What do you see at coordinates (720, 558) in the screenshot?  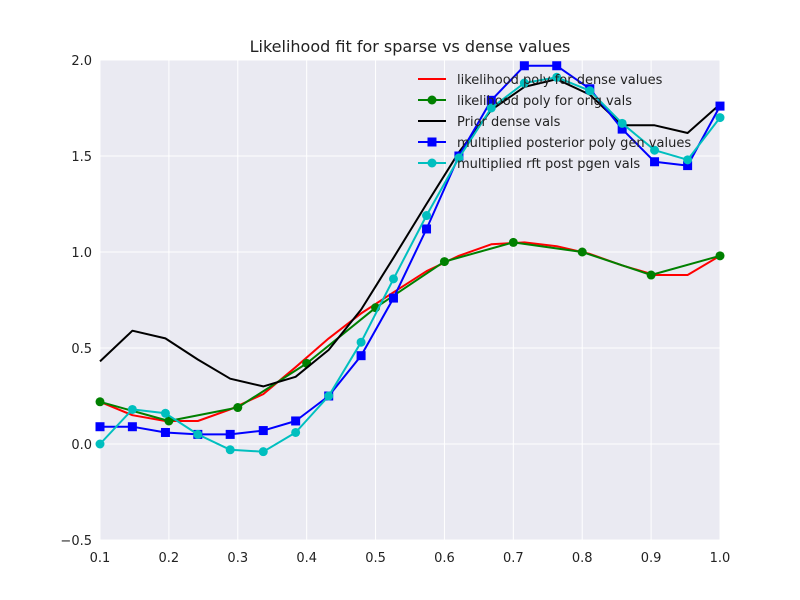 I see `x-tick-label: 1.0` at bounding box center [720, 558].